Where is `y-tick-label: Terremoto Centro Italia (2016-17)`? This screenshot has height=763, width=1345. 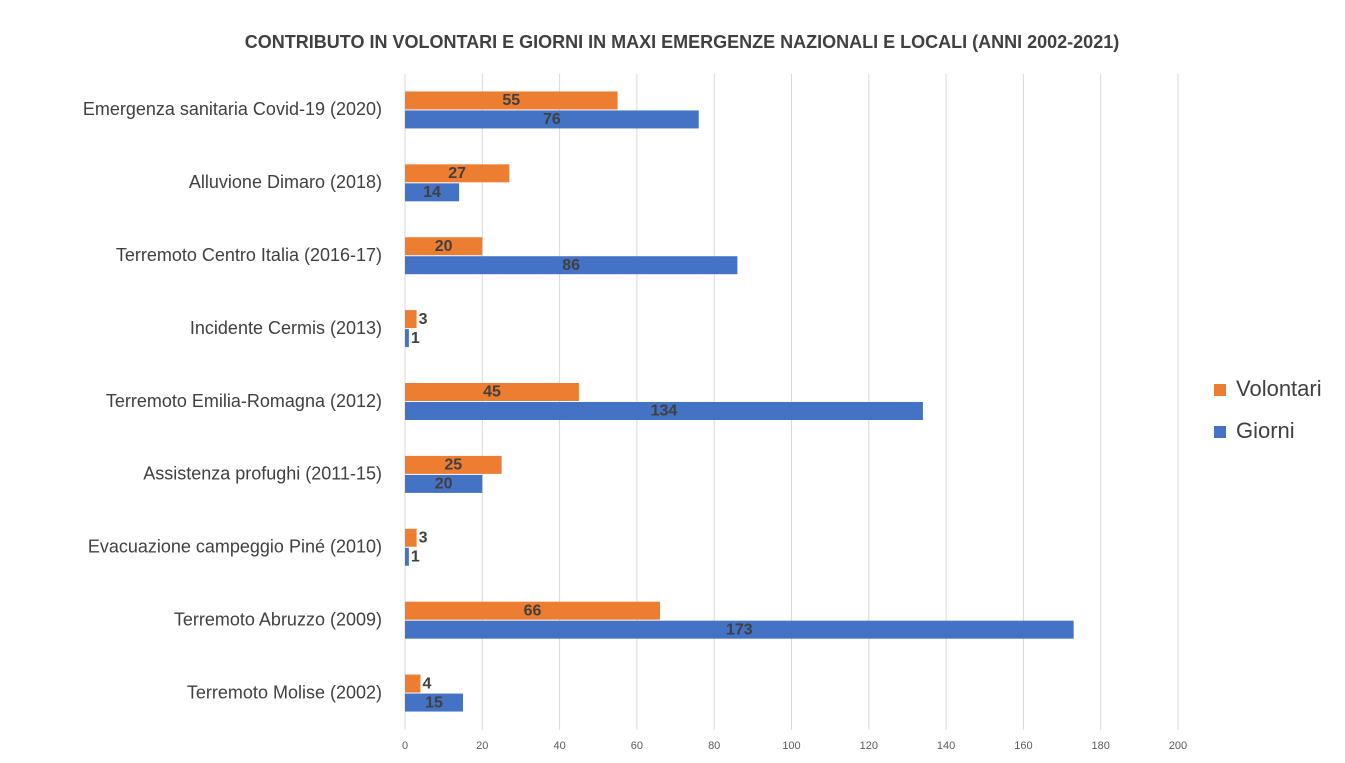 y-tick-label: Terremoto Centro Italia (2016-17) is located at coordinates (249, 255).